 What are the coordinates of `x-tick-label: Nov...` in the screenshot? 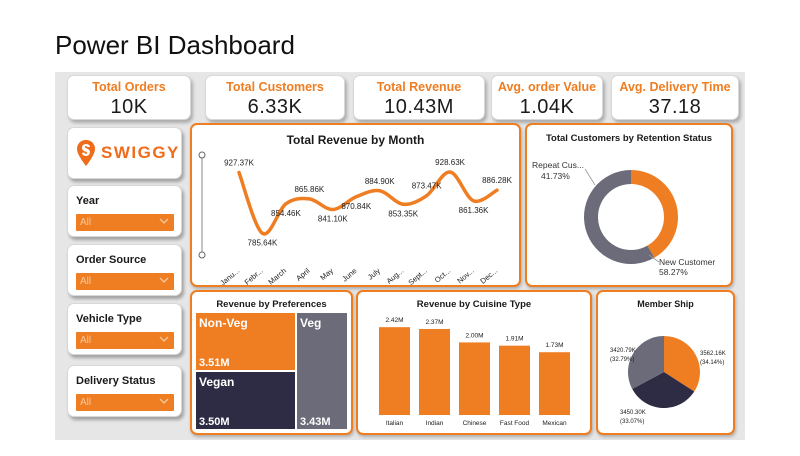 It's located at (465, 275).